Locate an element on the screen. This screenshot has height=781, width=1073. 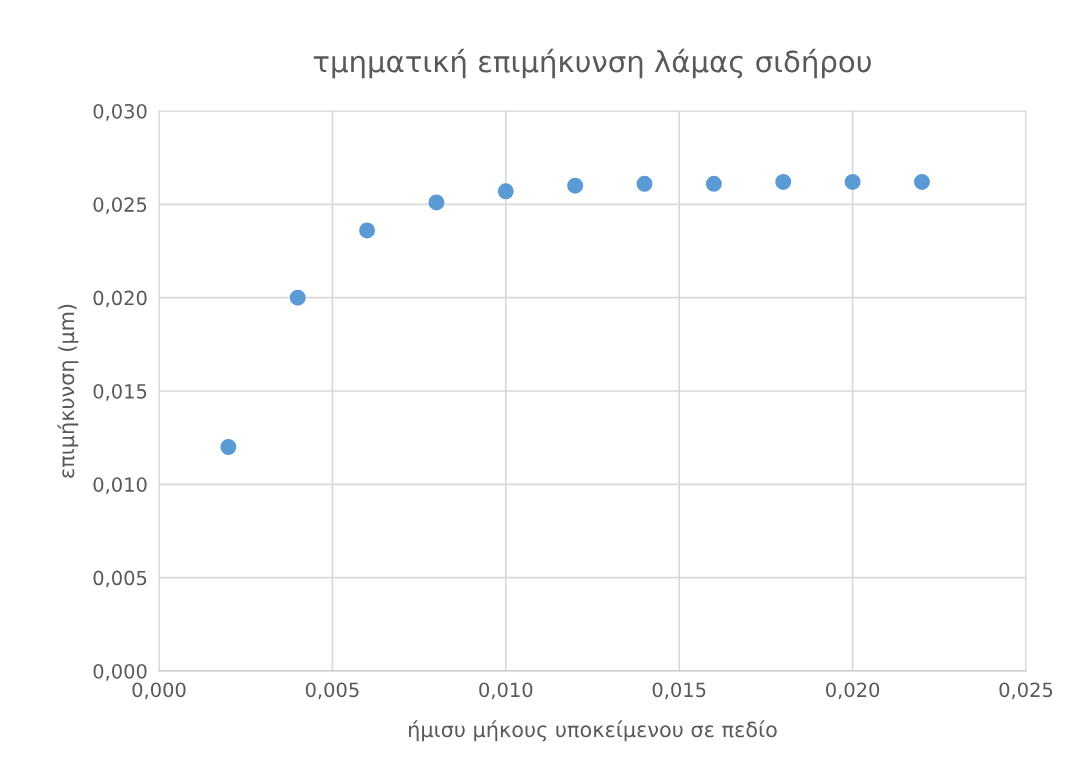
x-tick-label: 0,020 is located at coordinates (853, 691).